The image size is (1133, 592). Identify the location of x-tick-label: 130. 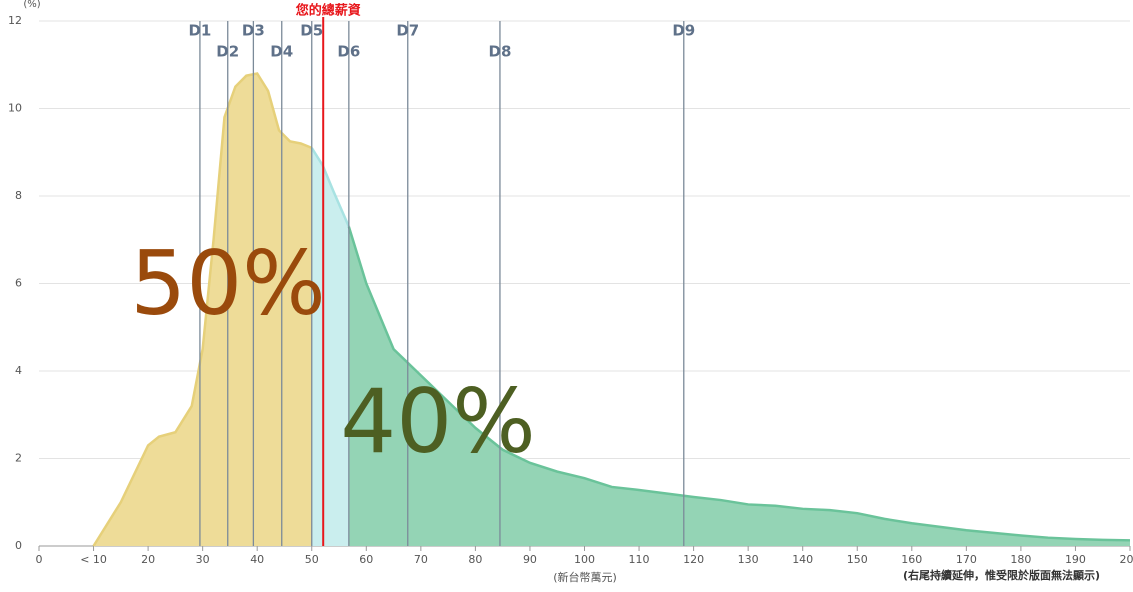
(748, 559).